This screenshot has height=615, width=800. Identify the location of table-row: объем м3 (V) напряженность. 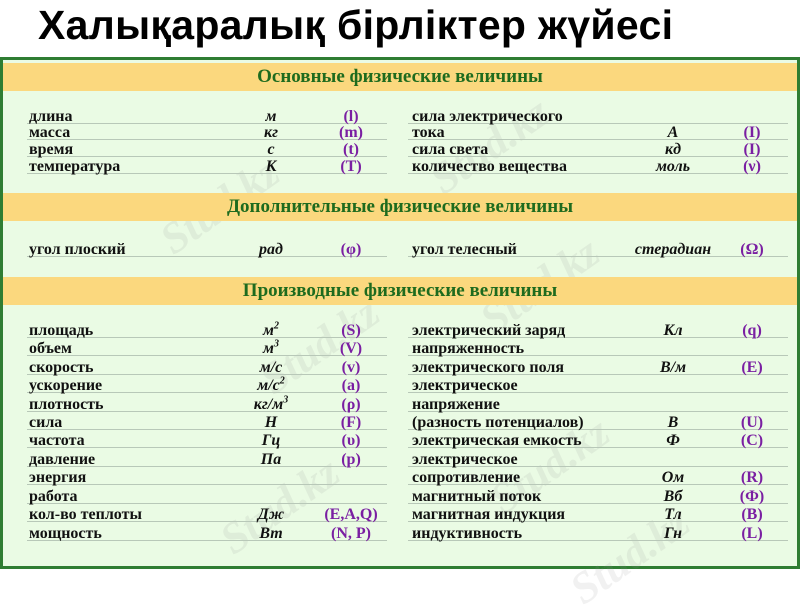
(400, 348).